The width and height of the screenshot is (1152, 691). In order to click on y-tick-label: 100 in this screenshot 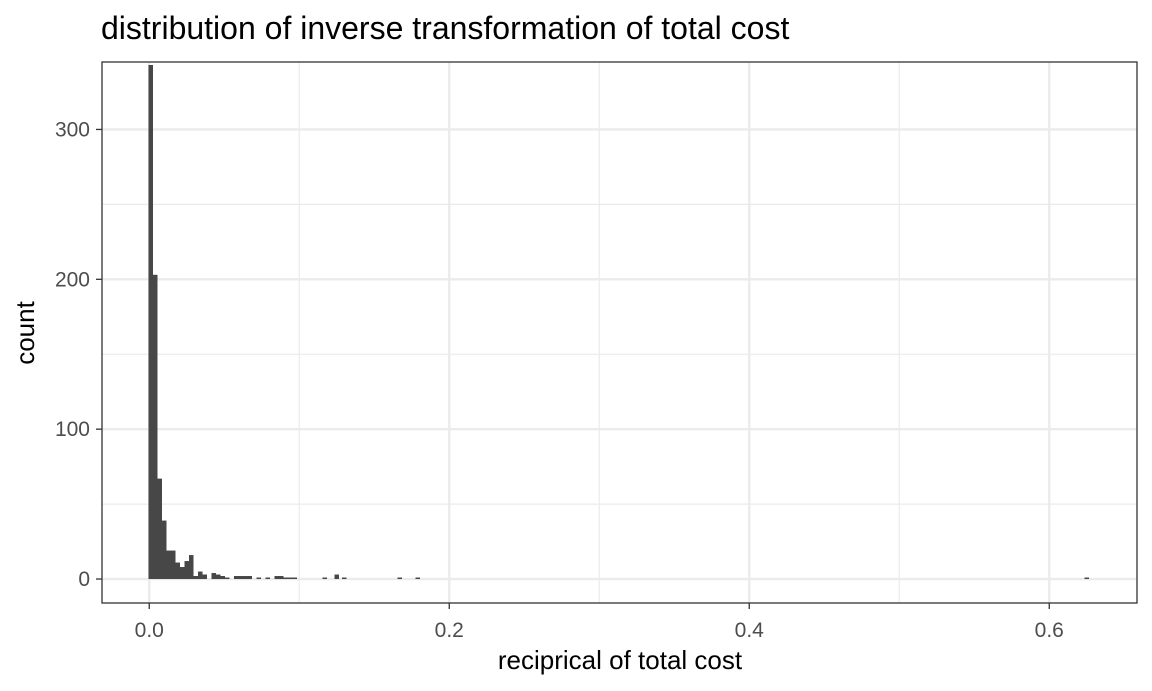, I will do `click(72, 429)`.